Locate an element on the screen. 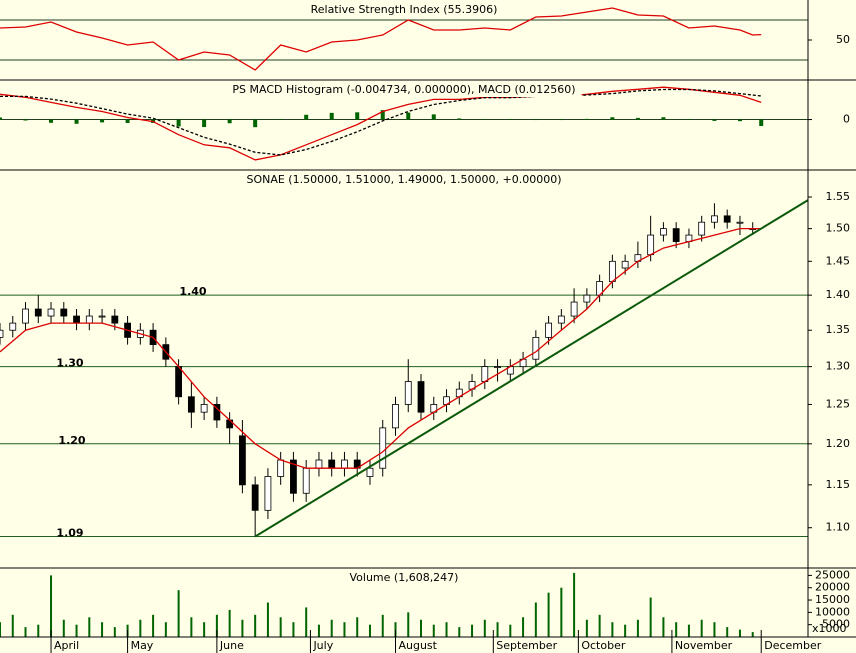 This screenshot has width=856, height=653. y-tick-label: 1.10 is located at coordinates (838, 527).